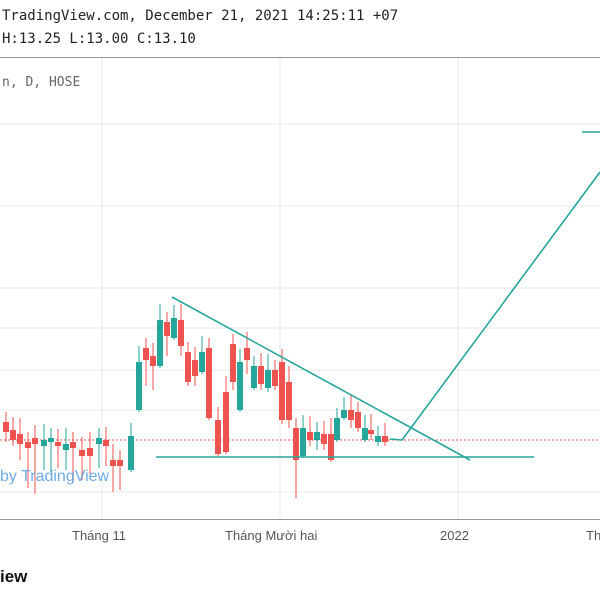 The image size is (600, 600). Describe the element at coordinates (55, 476) in the screenshot. I see `tradingview-watermark: by TradingView` at that location.